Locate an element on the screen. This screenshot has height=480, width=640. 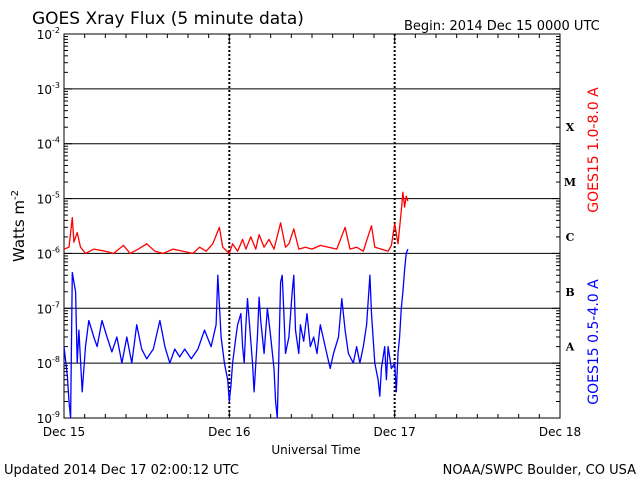
x-axis-label: Universal Time is located at coordinates (315, 450).